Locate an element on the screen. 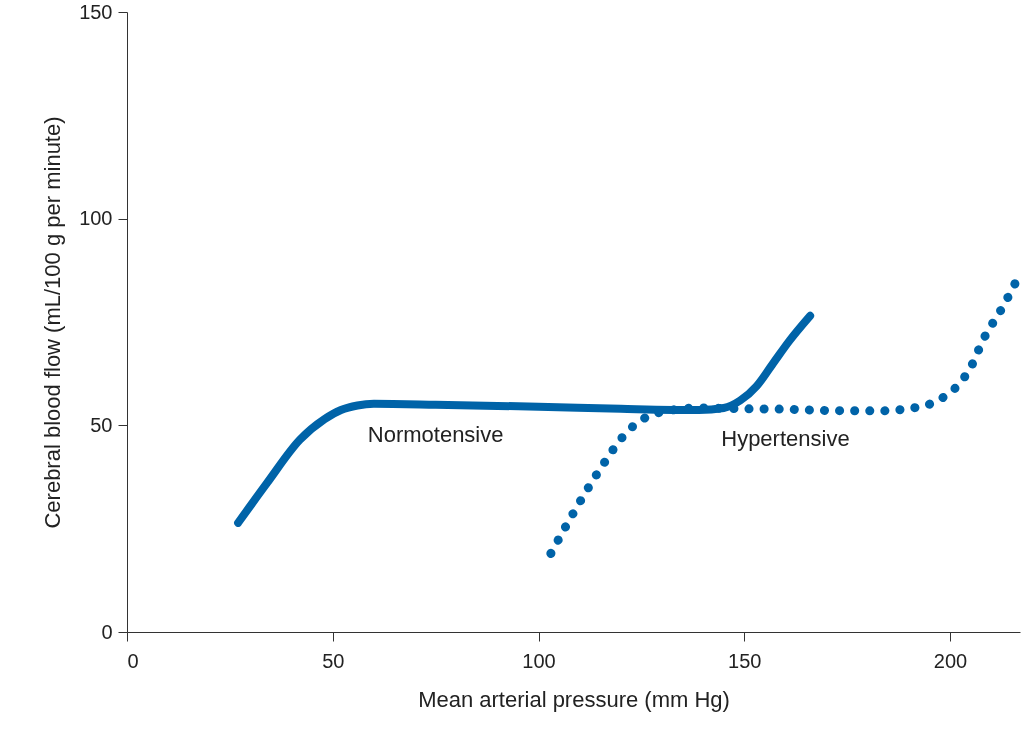 The width and height of the screenshot is (1021, 740). x-tick-label: 200 is located at coordinates (950, 660).